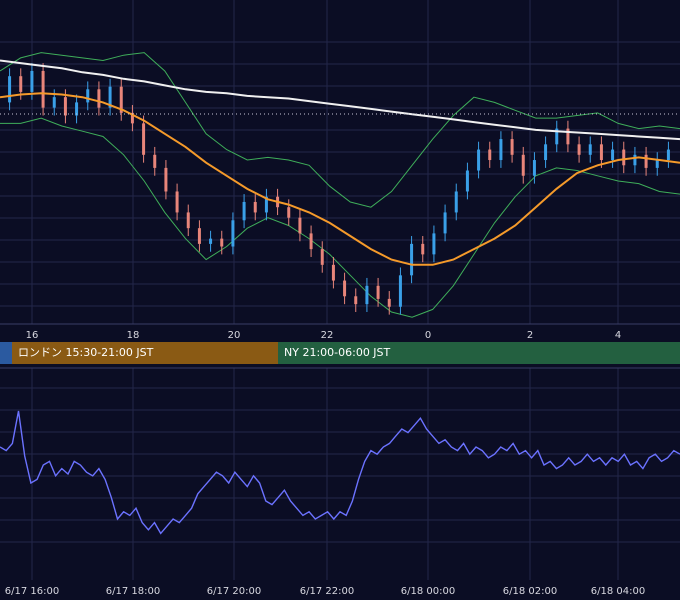 Image resolution: width=680 pixels, height=600 pixels. What do you see at coordinates (133, 335) in the screenshot?
I see `price-x-tick-label: 18` at bounding box center [133, 335].